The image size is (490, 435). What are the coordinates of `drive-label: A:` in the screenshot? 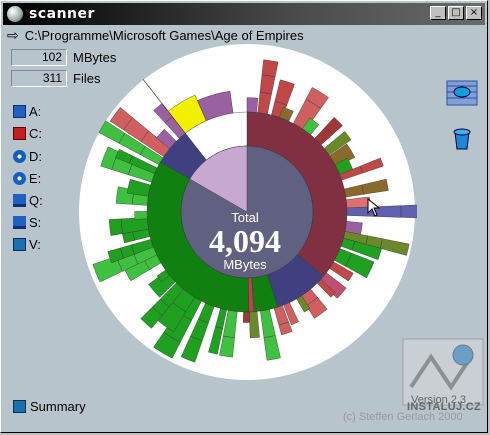 It's located at (35, 111).